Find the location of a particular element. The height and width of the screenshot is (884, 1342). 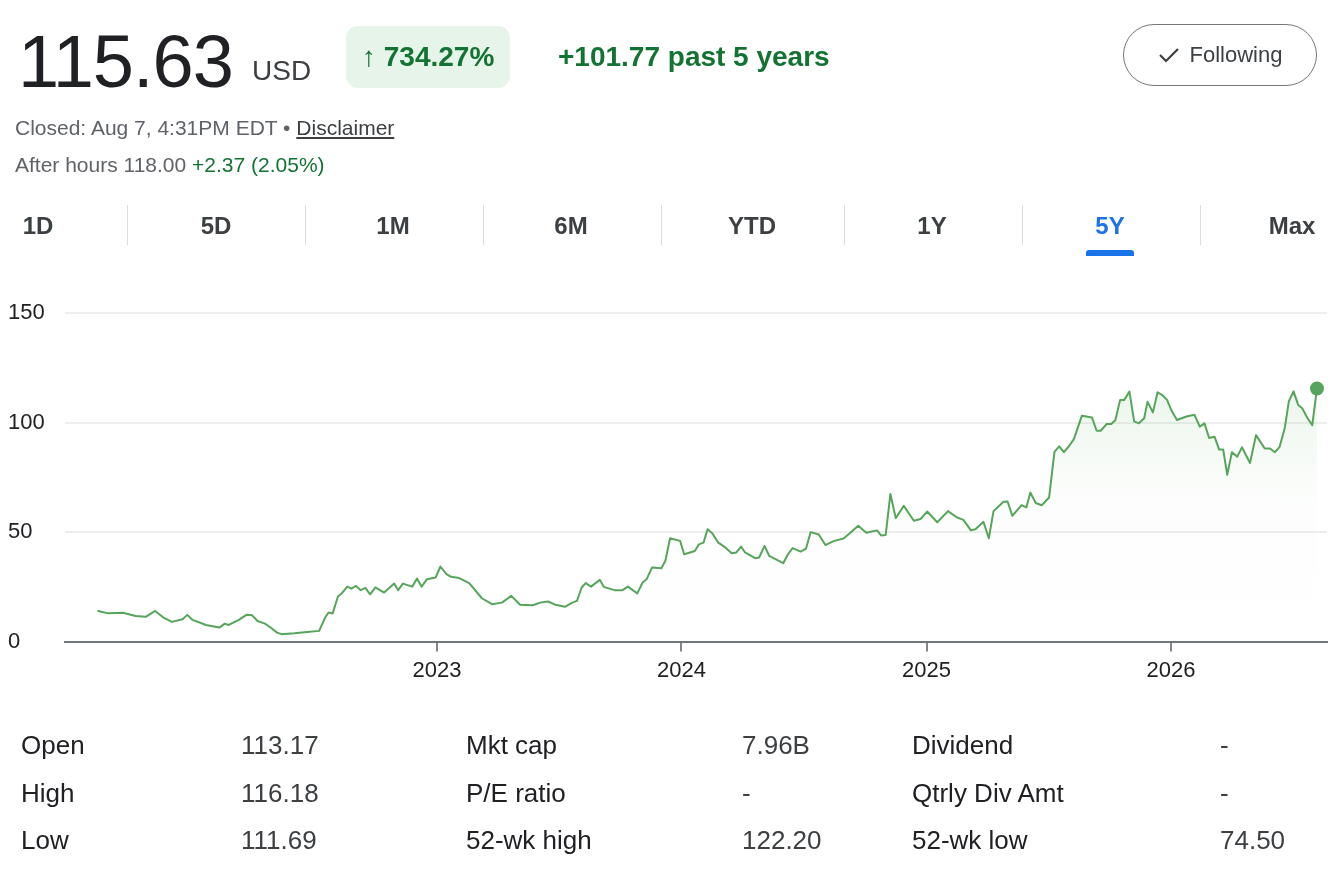

text: 52-wk high is located at coordinates (529, 840).